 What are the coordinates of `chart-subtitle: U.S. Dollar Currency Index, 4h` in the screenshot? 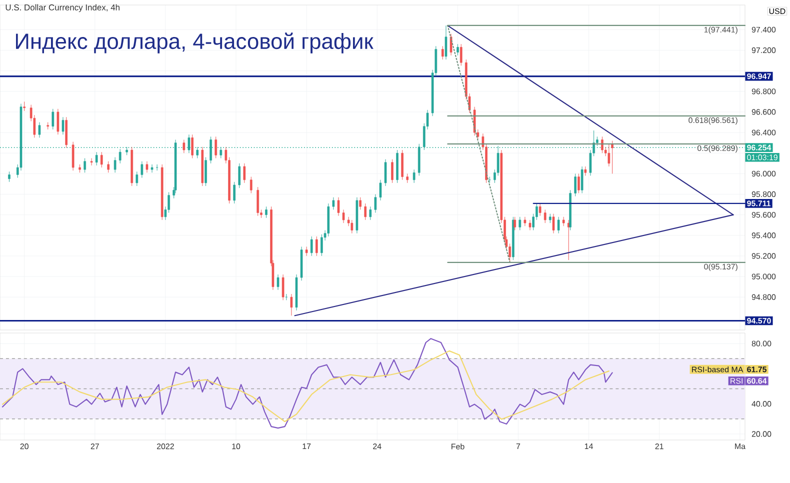 It's located at (63, 8).